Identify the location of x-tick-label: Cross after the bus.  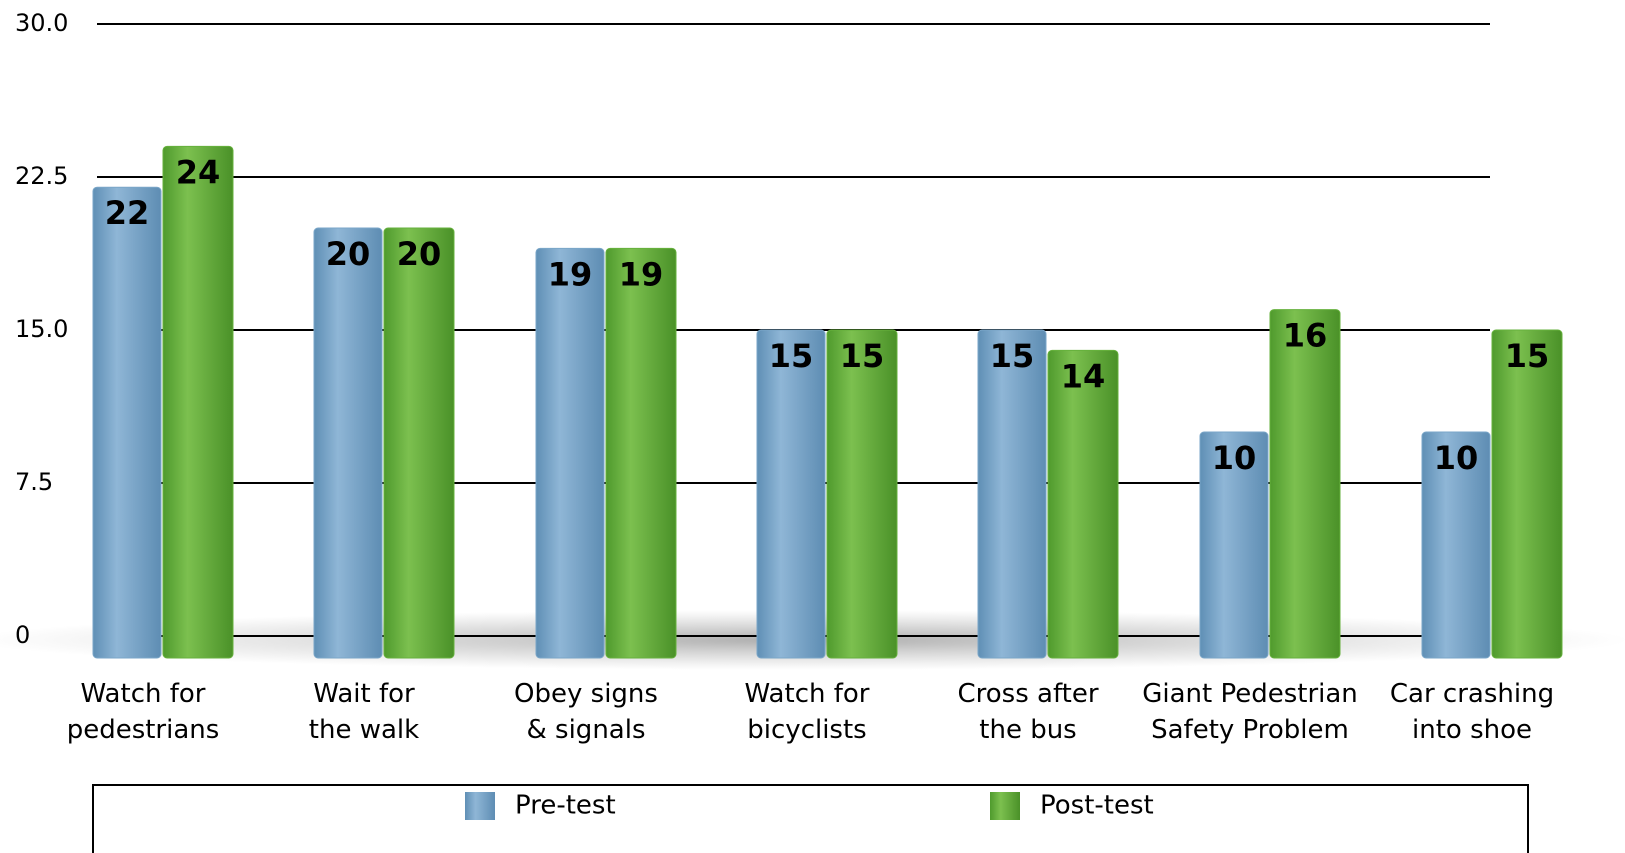
(1028, 712).